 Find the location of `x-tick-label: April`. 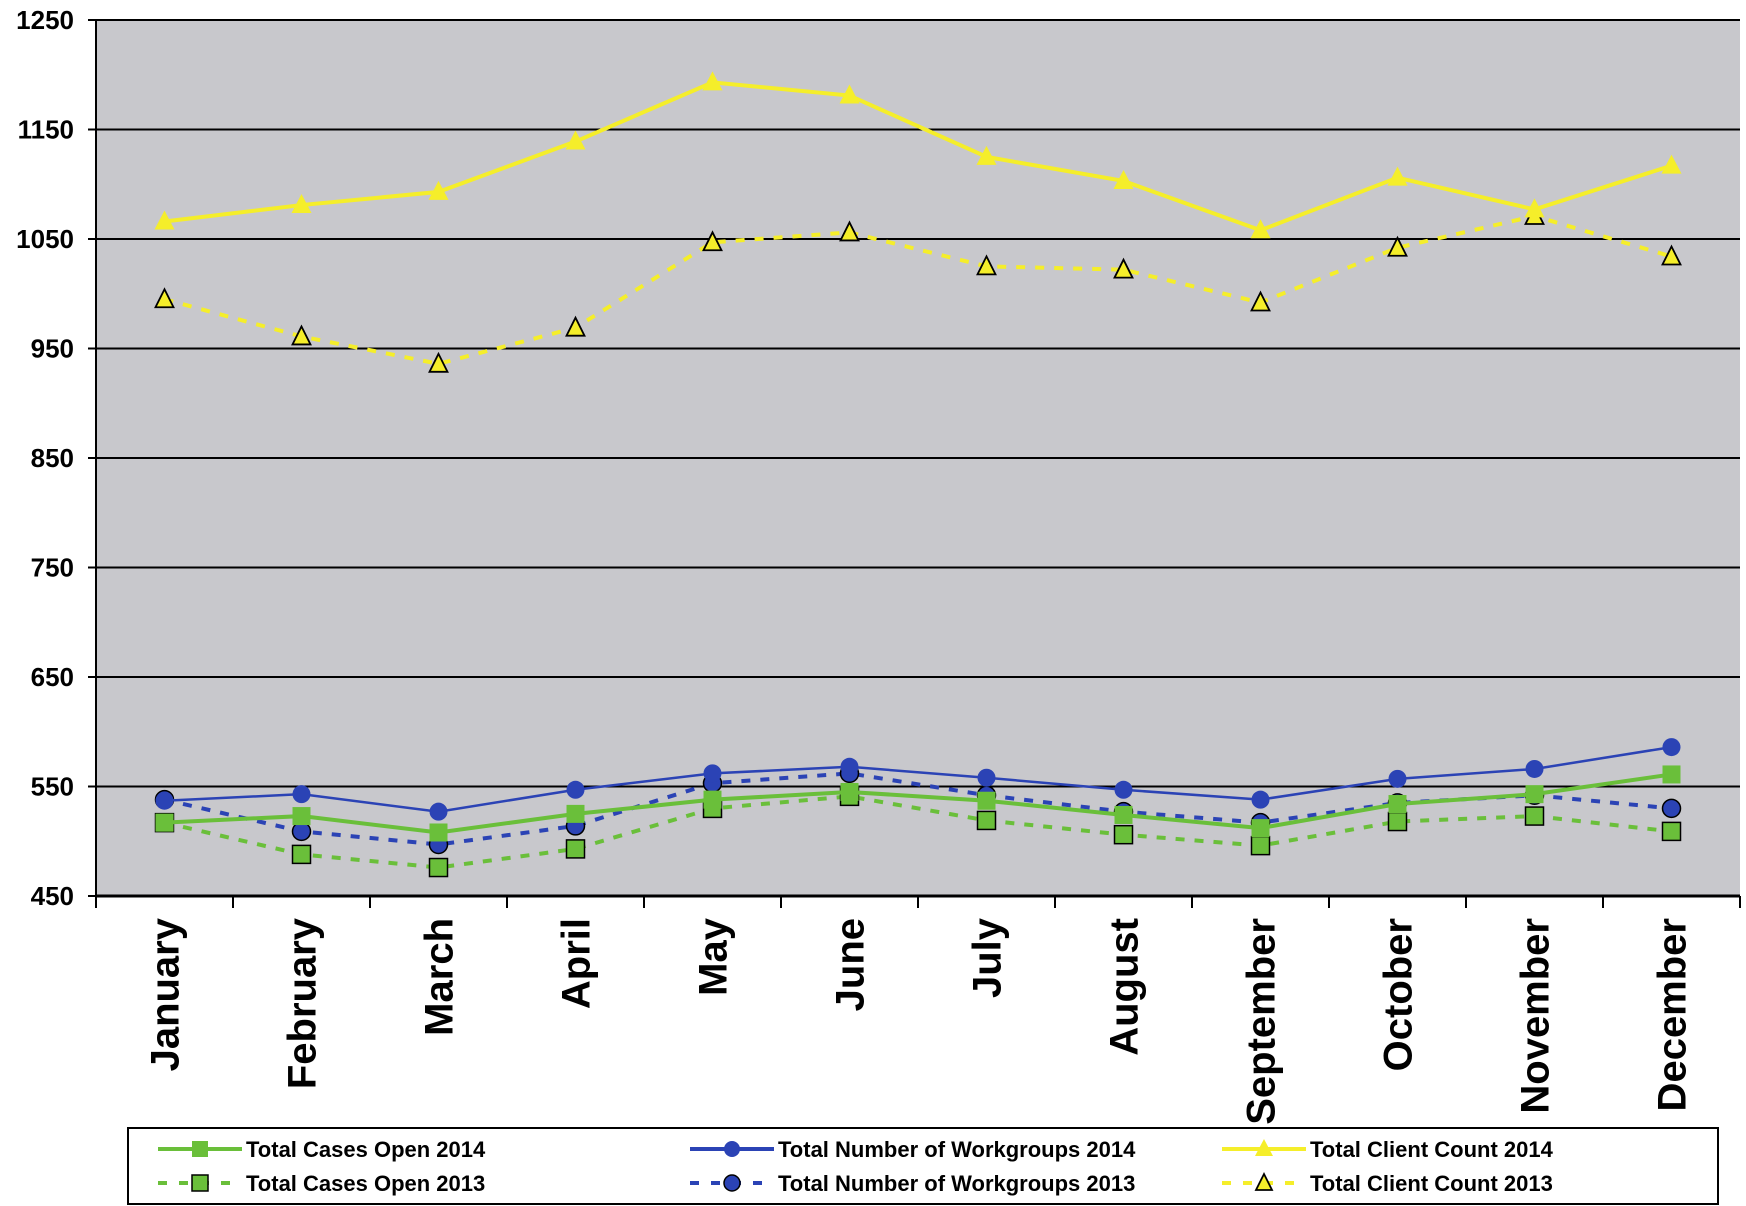

x-tick-label: April is located at coordinates (577, 963).